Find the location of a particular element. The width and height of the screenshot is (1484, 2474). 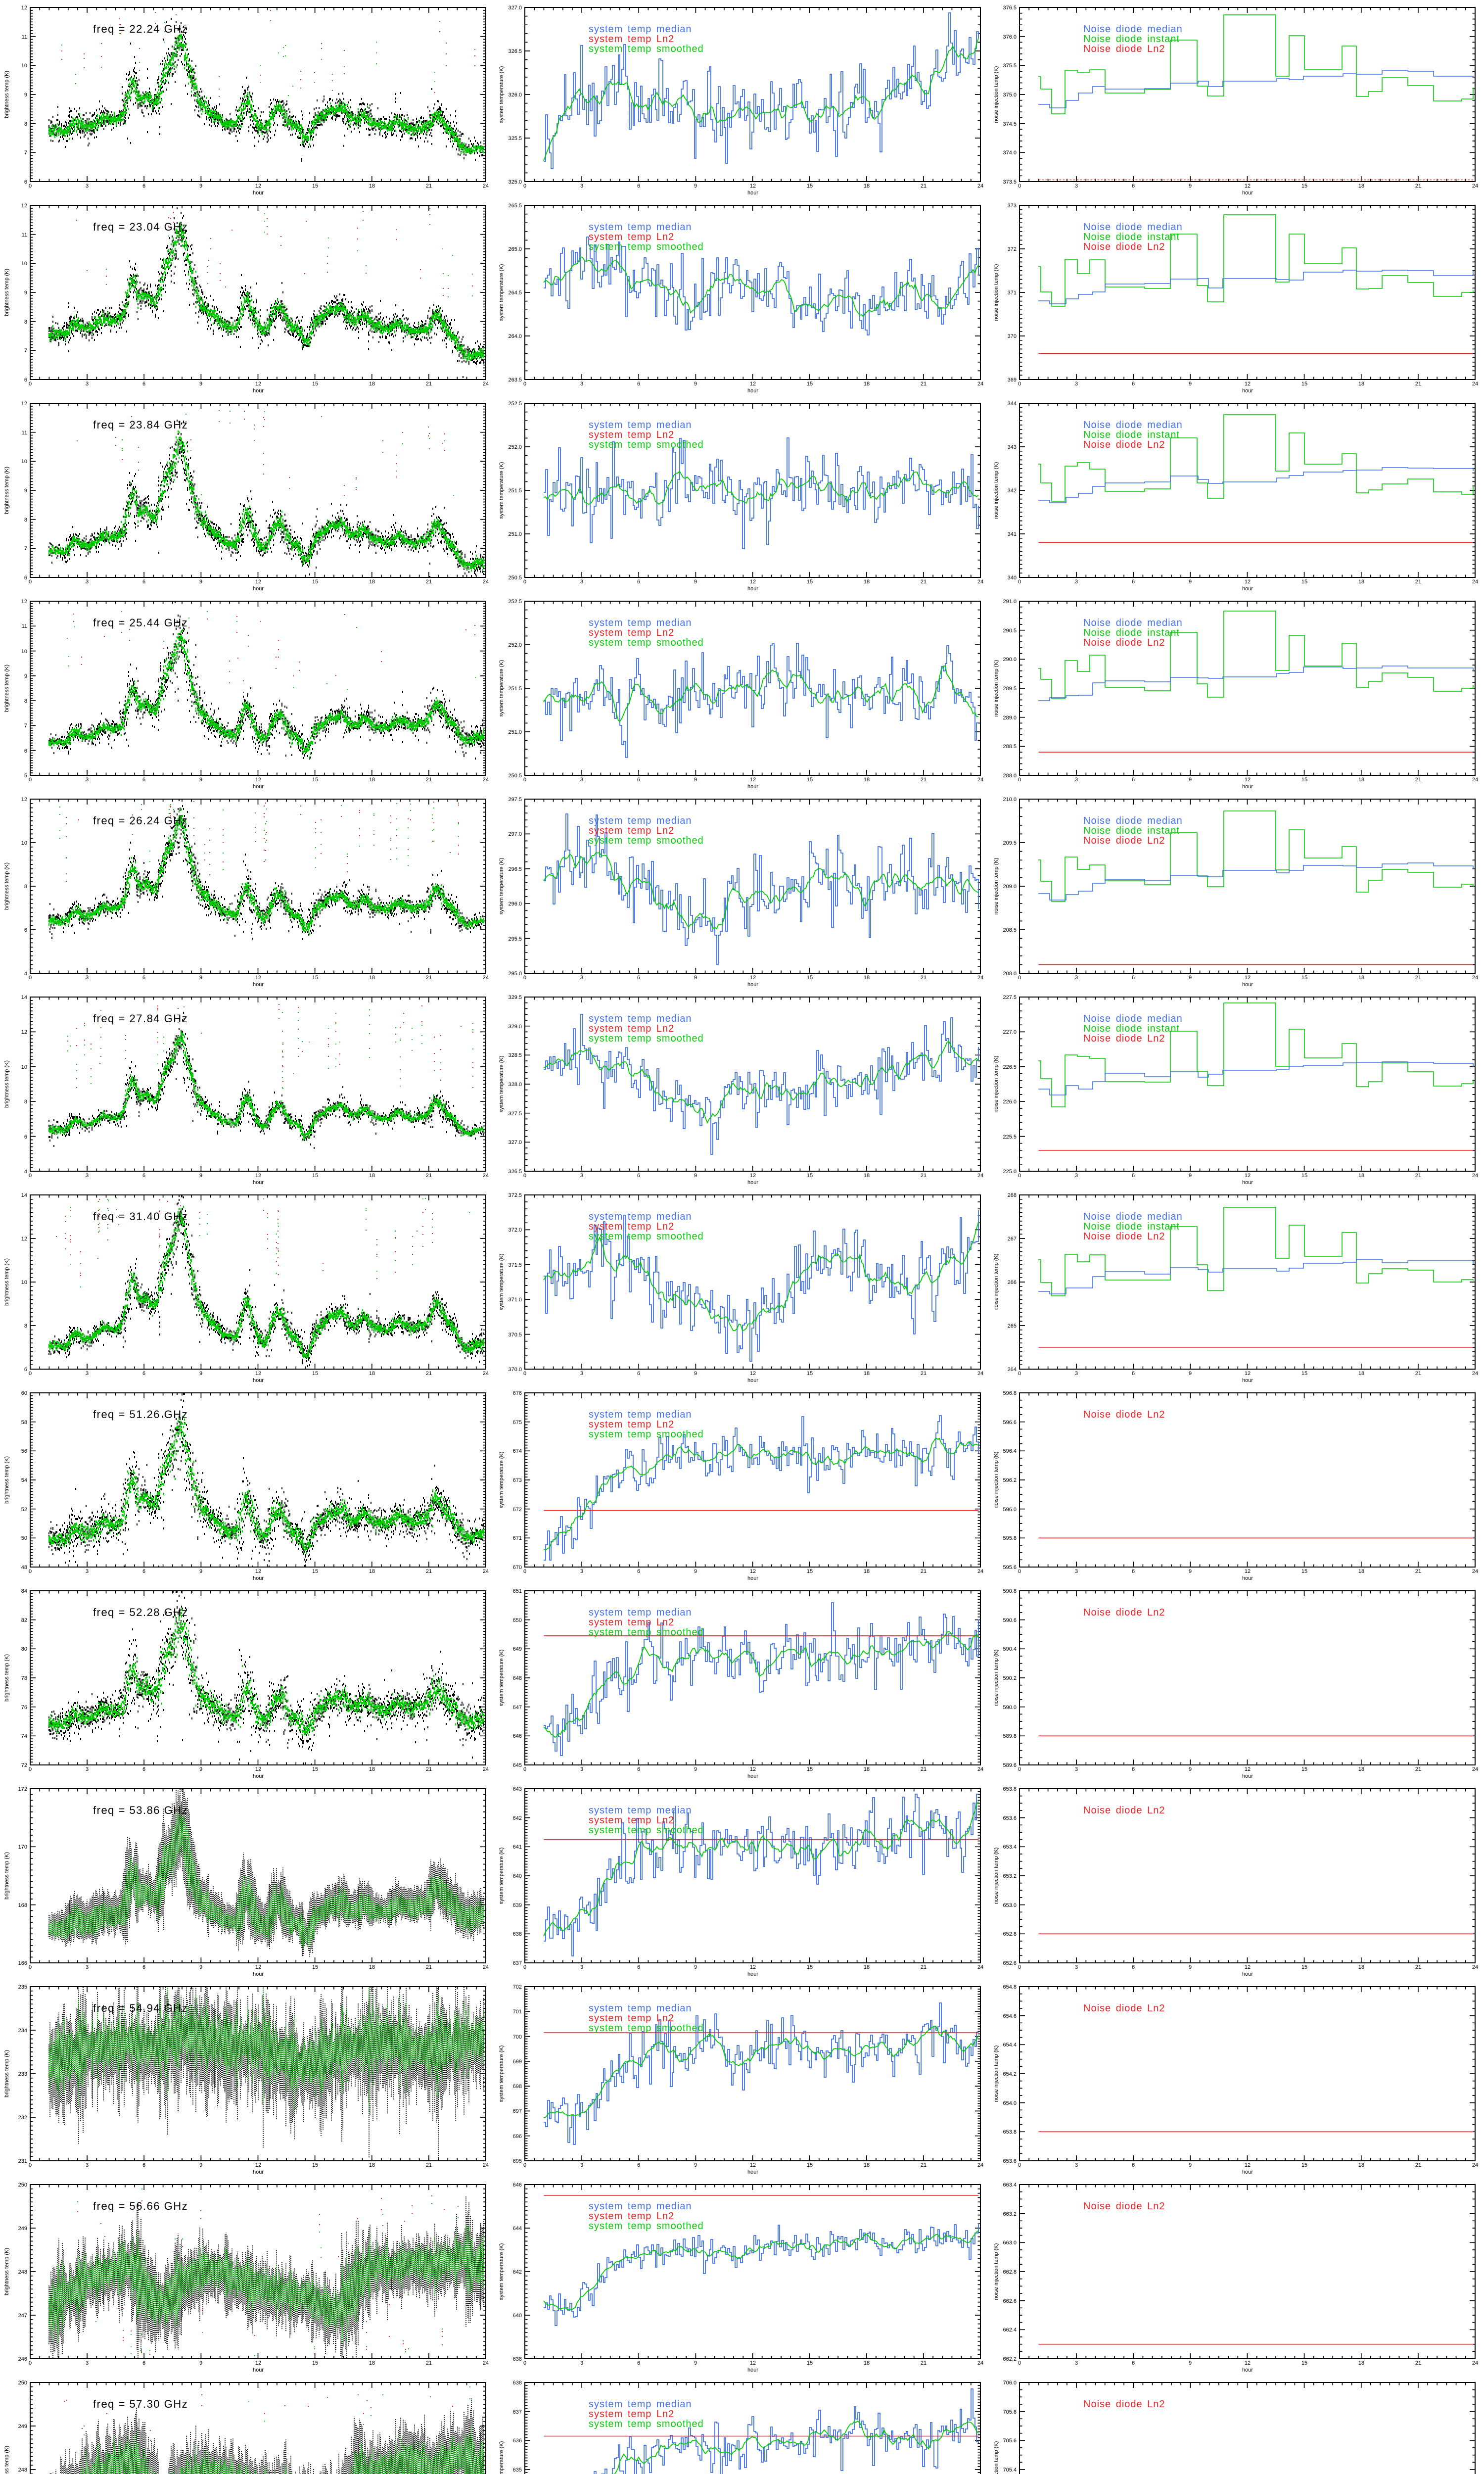

svg-text: 208.5 is located at coordinates (1010, 930).